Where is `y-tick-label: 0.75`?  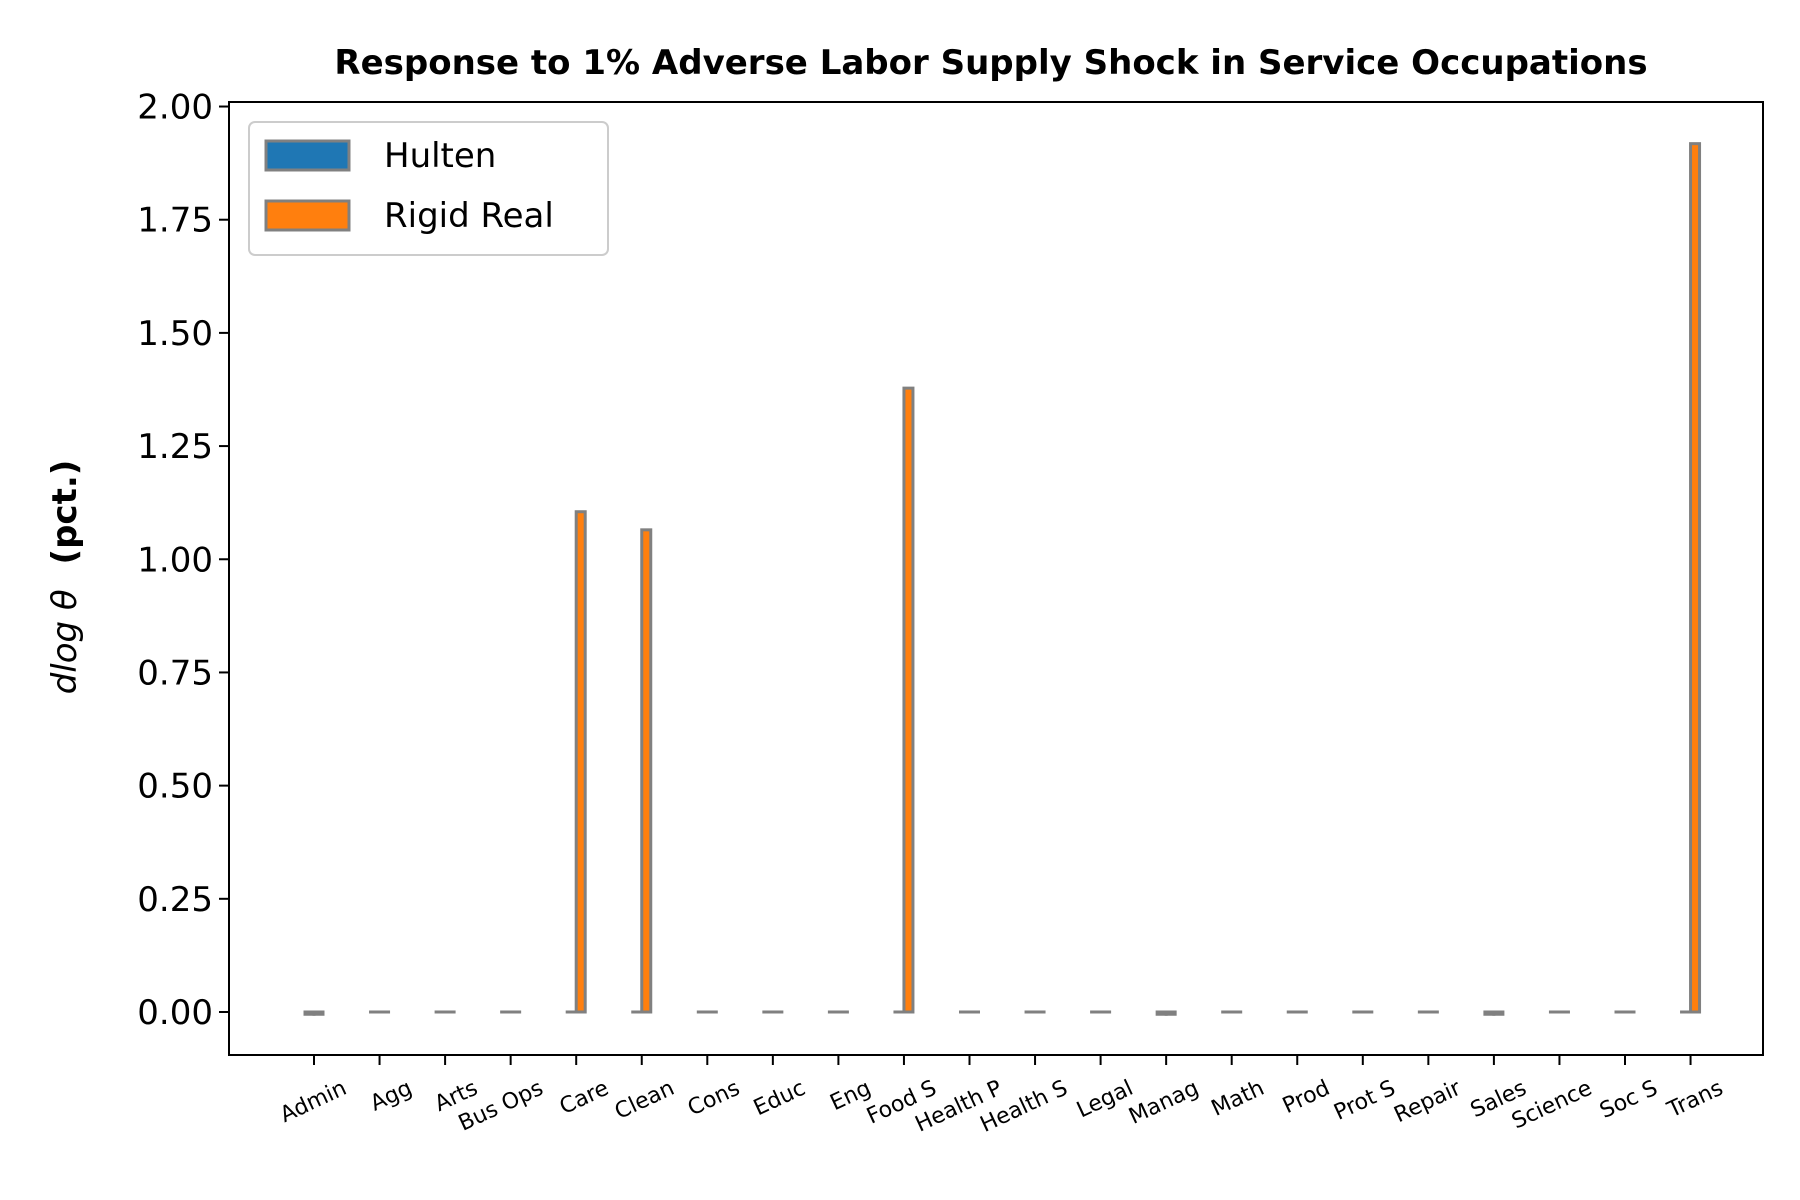
y-tick-label: 0.75 is located at coordinates (175, 673).